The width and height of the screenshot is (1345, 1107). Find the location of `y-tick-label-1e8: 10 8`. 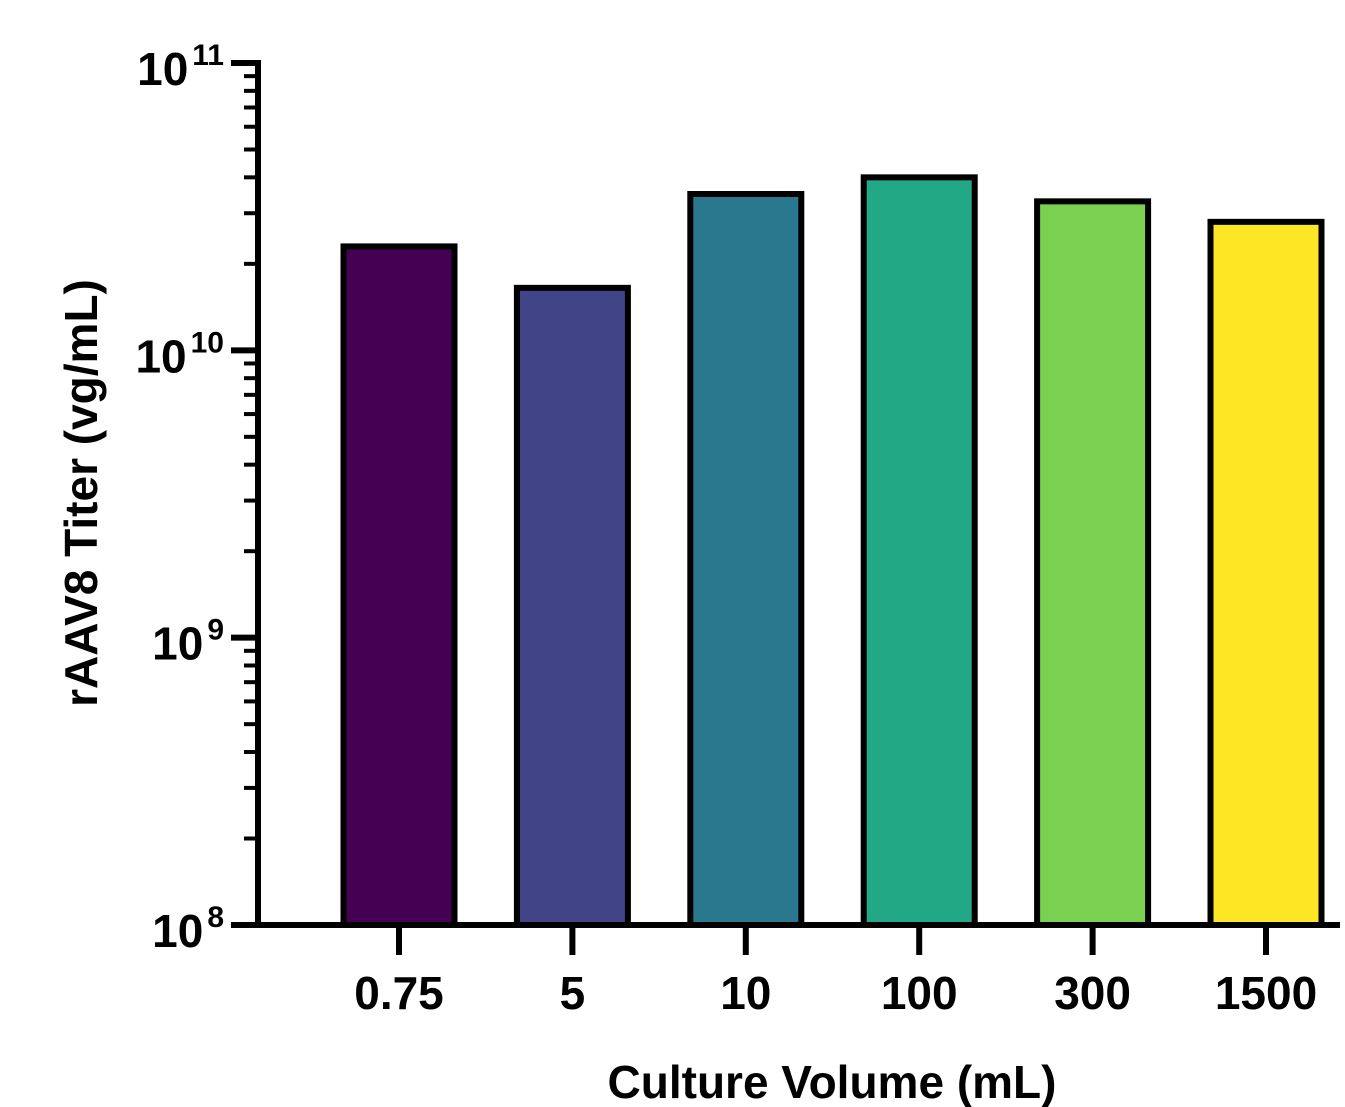

y-tick-label-1e8: 10 8 is located at coordinates (188, 929).